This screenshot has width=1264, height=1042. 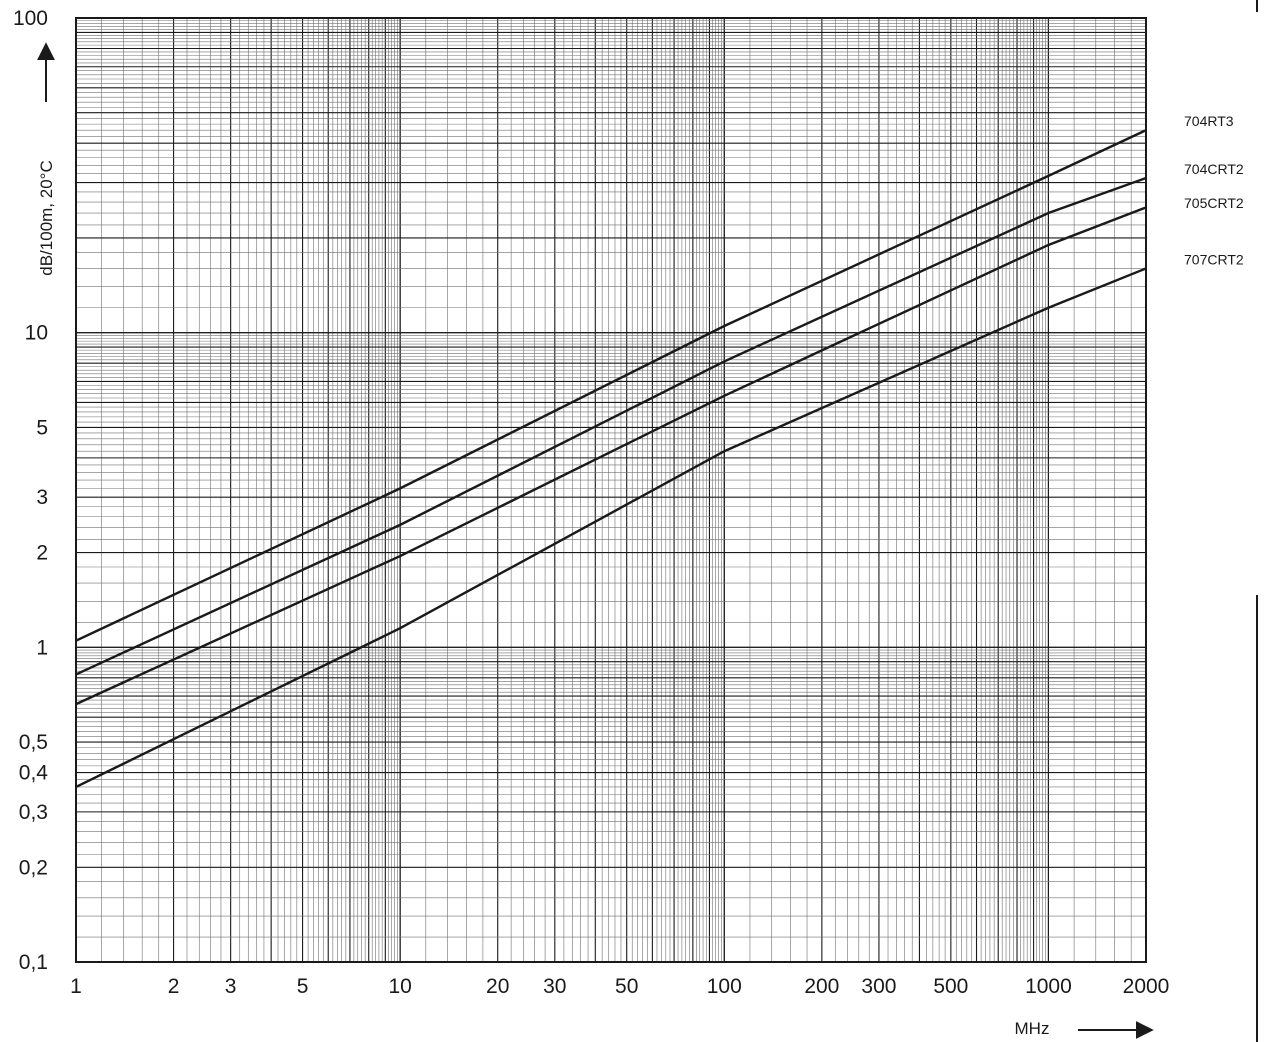 I want to click on x-tick-label: 300, so click(x=878, y=986).